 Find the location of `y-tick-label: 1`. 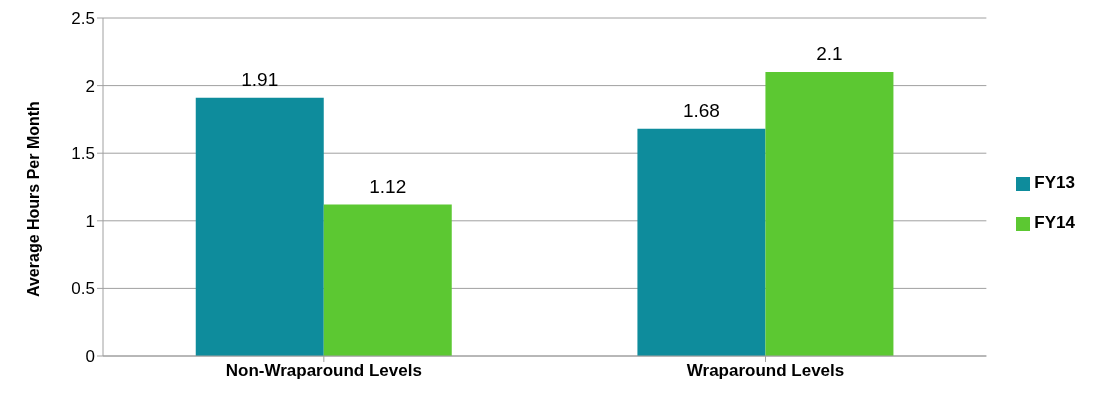

y-tick-label: 1 is located at coordinates (90, 221).